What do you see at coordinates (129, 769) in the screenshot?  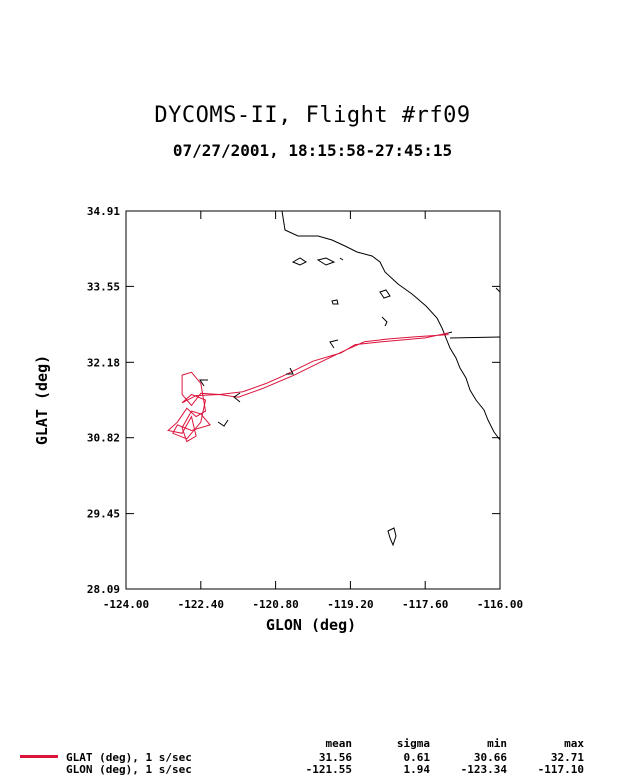 I see `stats-row-glon-label: GLON (deg), 1 s/sec` at bounding box center [129, 769].